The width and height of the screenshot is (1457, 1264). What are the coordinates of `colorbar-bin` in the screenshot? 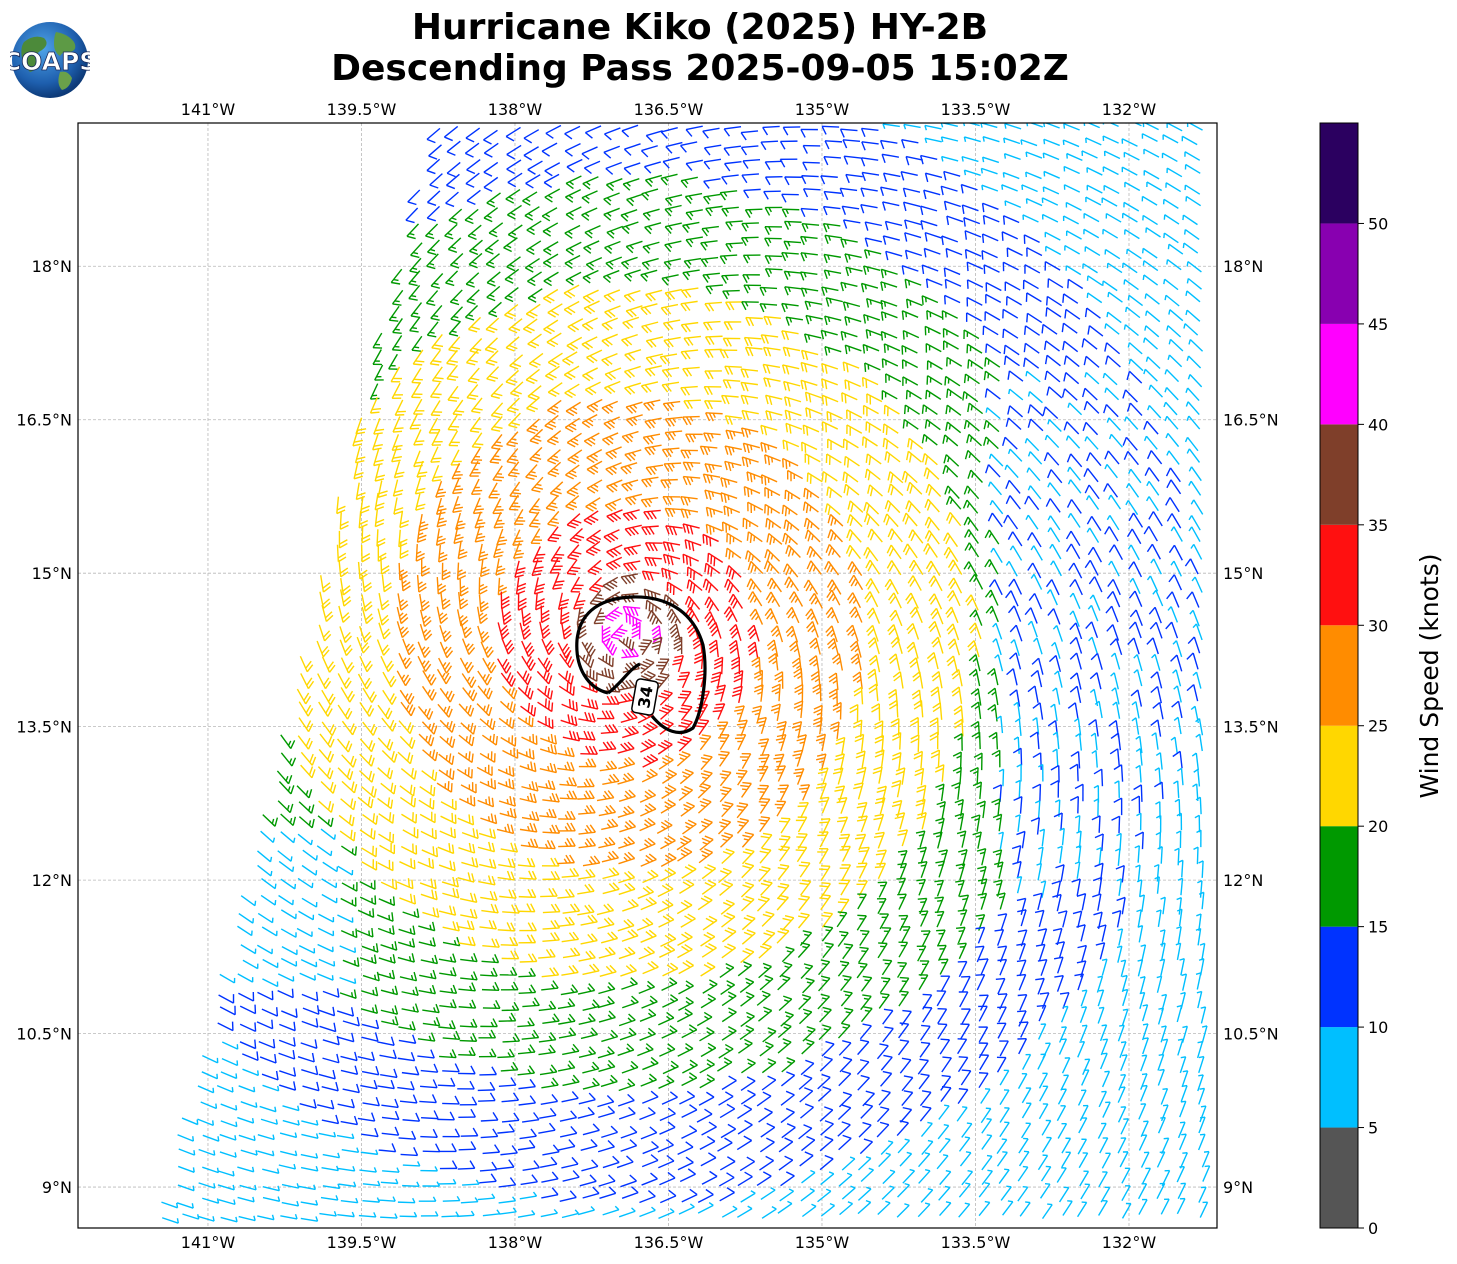 It's located at (1339, 675).